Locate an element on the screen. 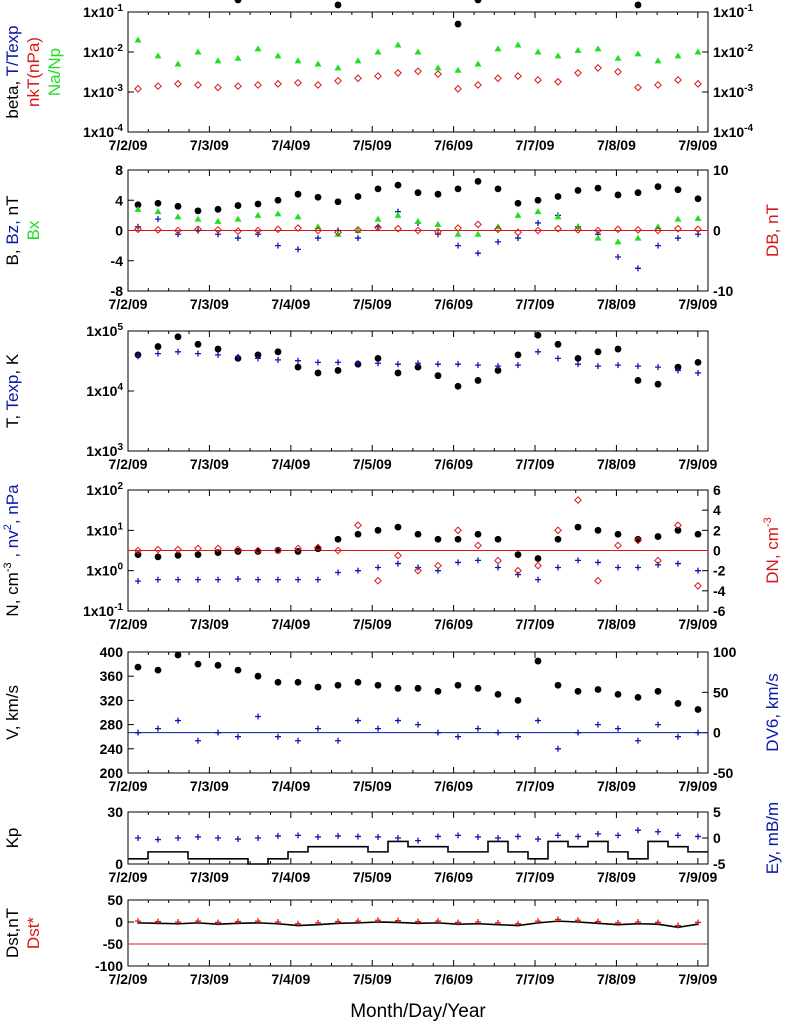 The height and width of the screenshot is (1024, 791). y-axis-label-right: Ey, mB/m is located at coordinates (772, 838).